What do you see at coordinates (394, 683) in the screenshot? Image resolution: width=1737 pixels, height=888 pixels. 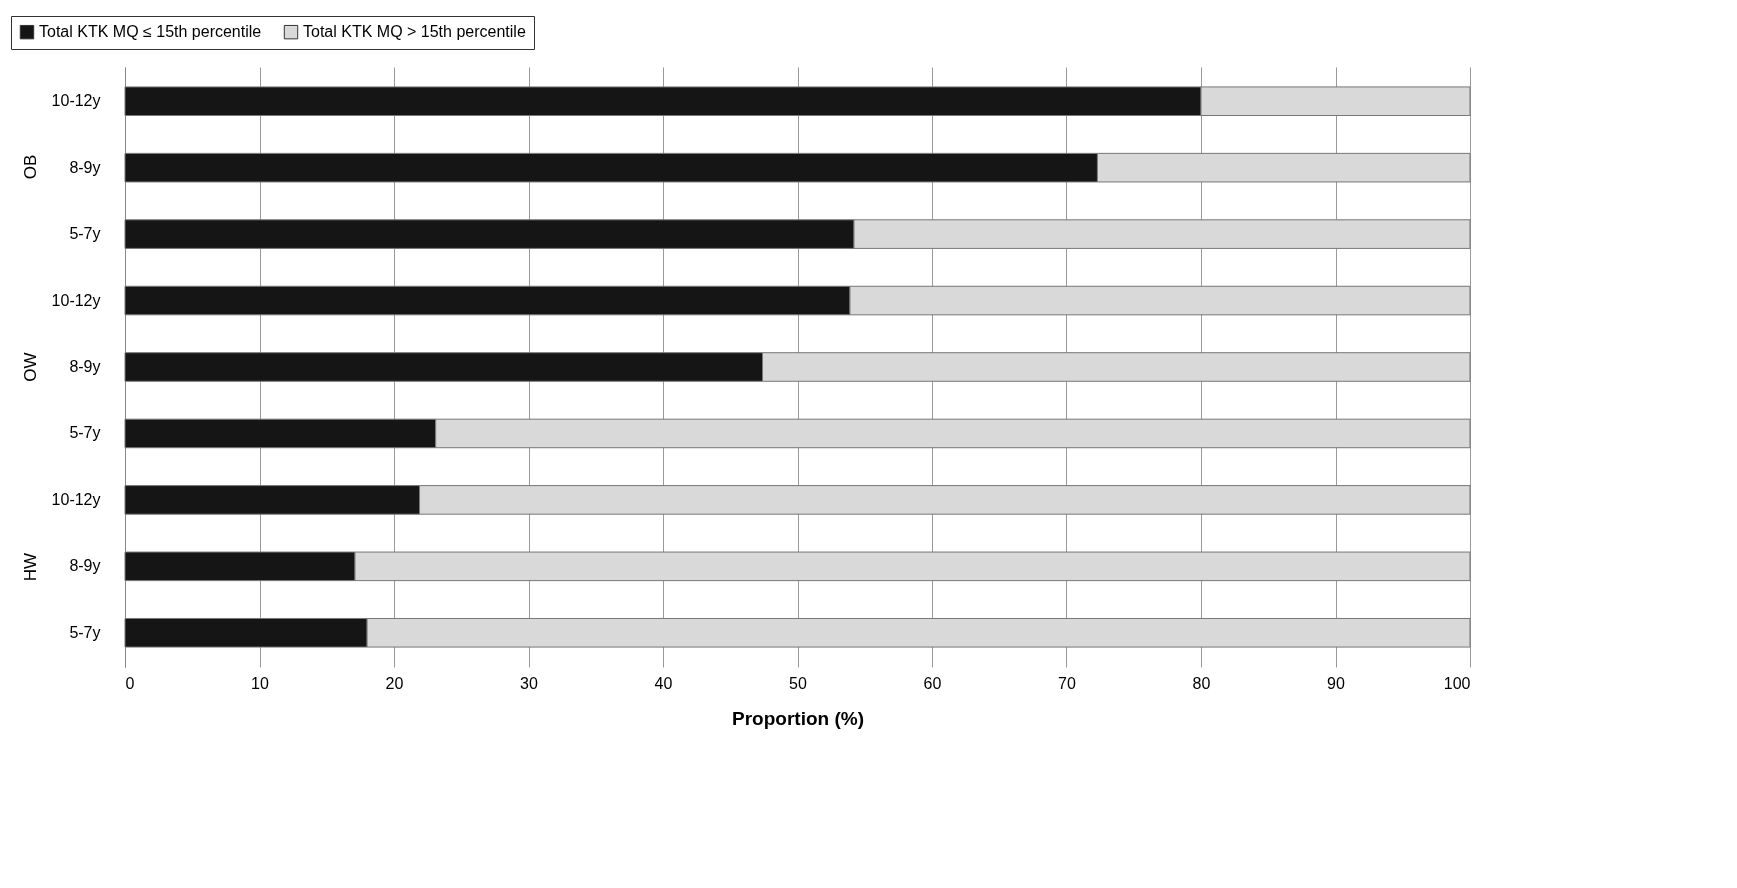 I see `x-tick-label: 20` at bounding box center [394, 683].